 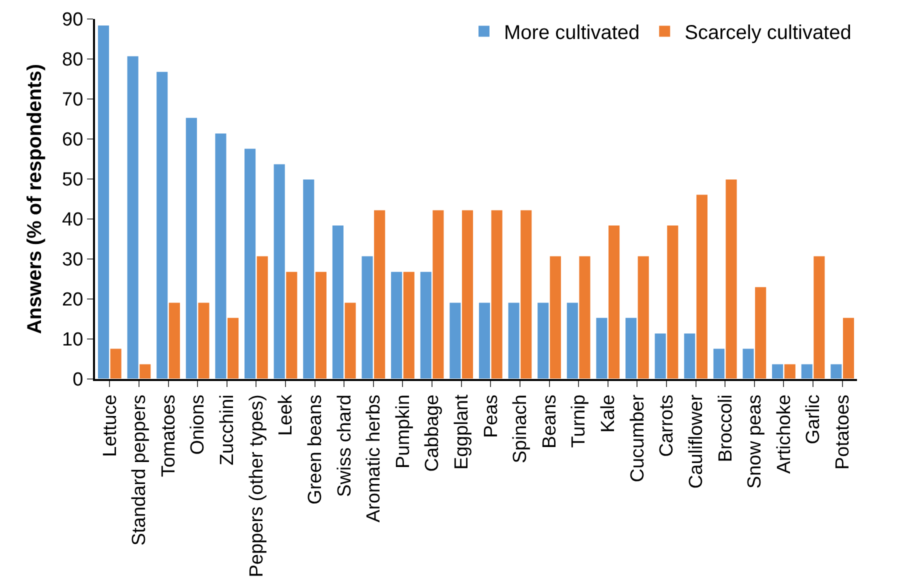 I want to click on x-tick-label: Onions, so click(x=198, y=424).